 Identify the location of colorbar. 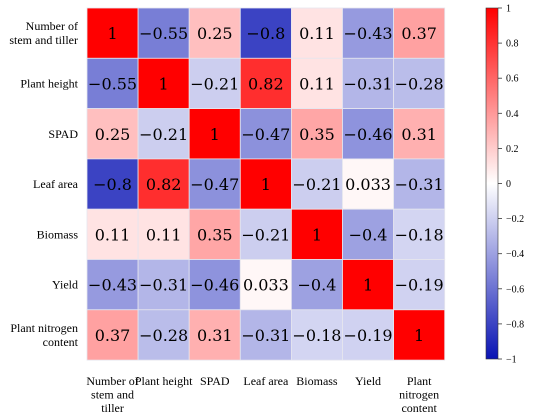
(492, 183).